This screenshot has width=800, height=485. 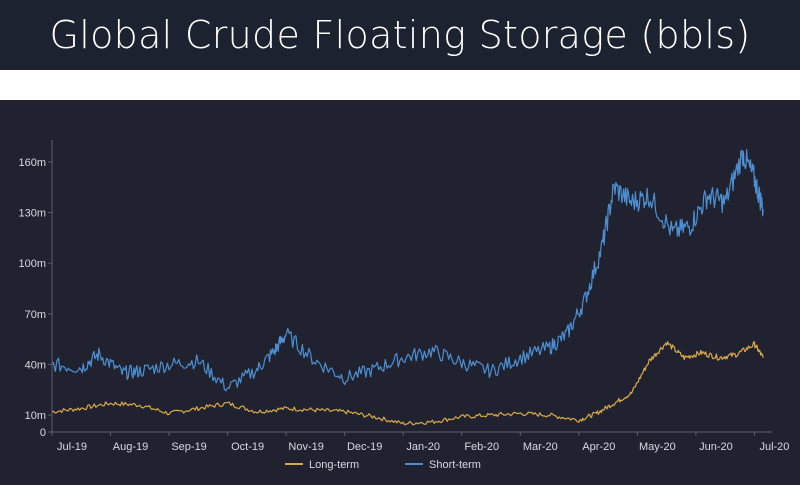 What do you see at coordinates (540, 447) in the screenshot?
I see `x-tick-label: Mar-20` at bounding box center [540, 447].